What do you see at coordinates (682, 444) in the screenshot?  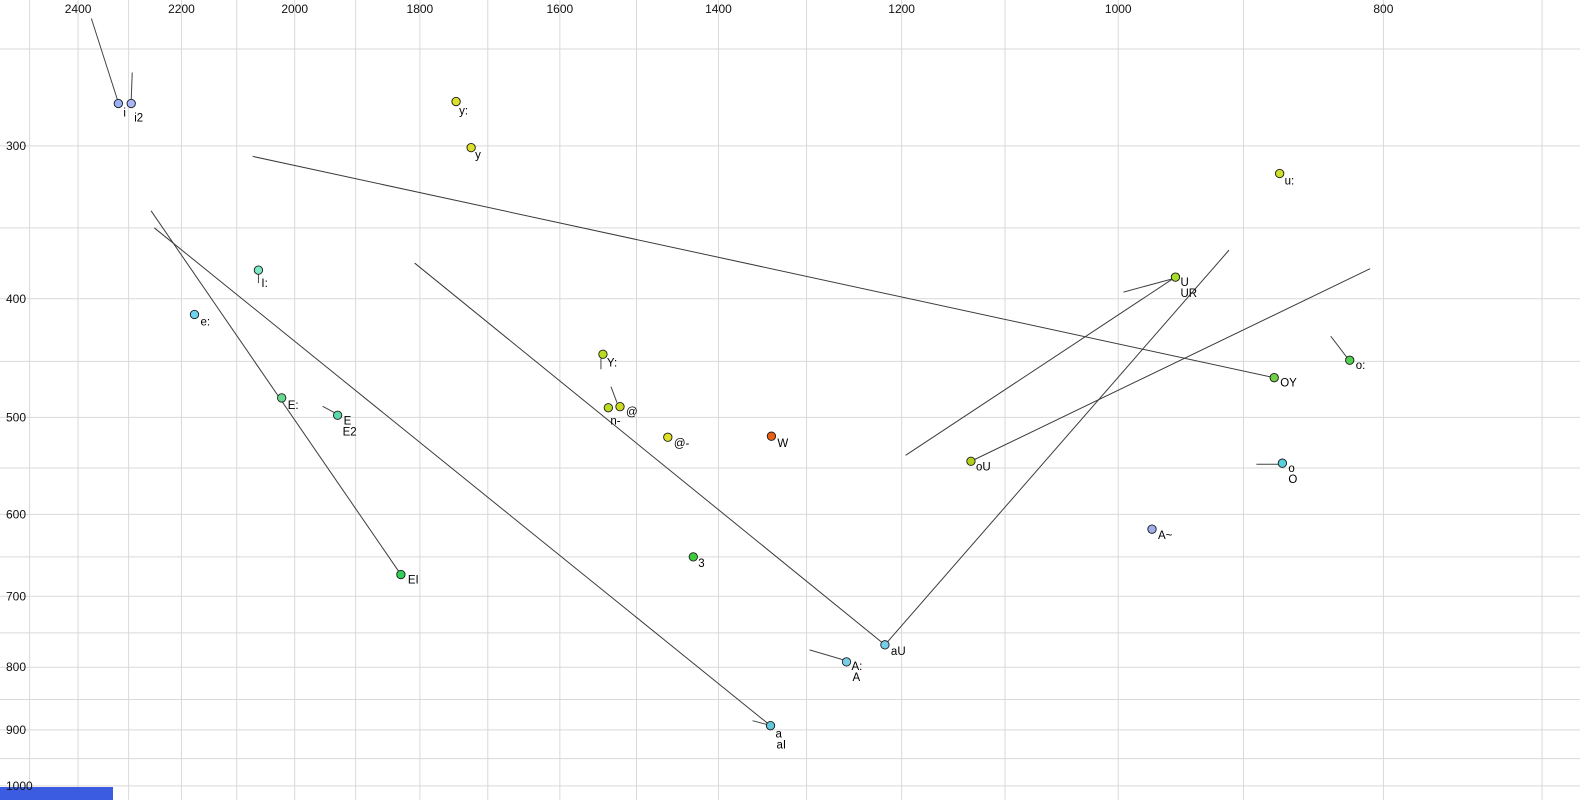 I see `point-label-@-: @-` at bounding box center [682, 444].